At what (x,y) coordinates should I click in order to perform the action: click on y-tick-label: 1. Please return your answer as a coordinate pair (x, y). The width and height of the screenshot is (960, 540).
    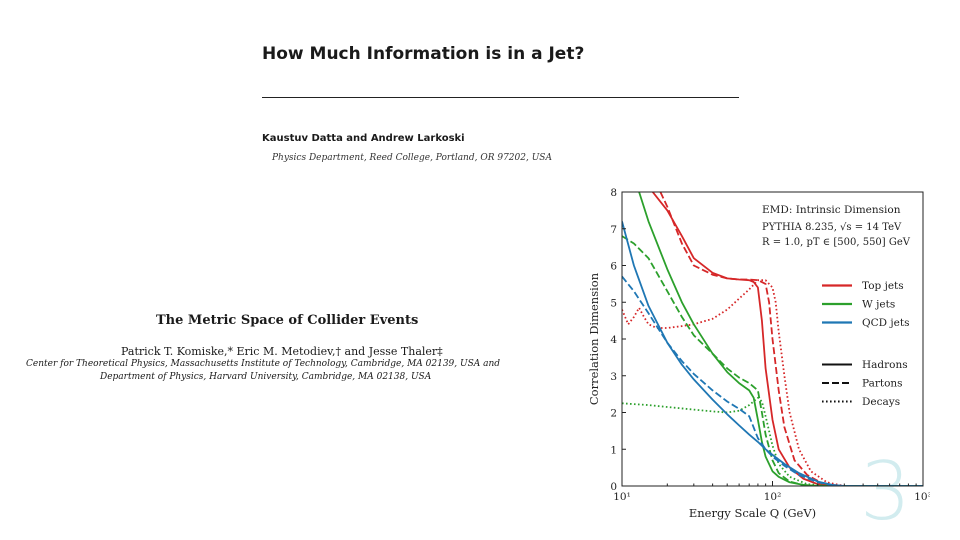
    Looking at the image, I should click on (613, 450).